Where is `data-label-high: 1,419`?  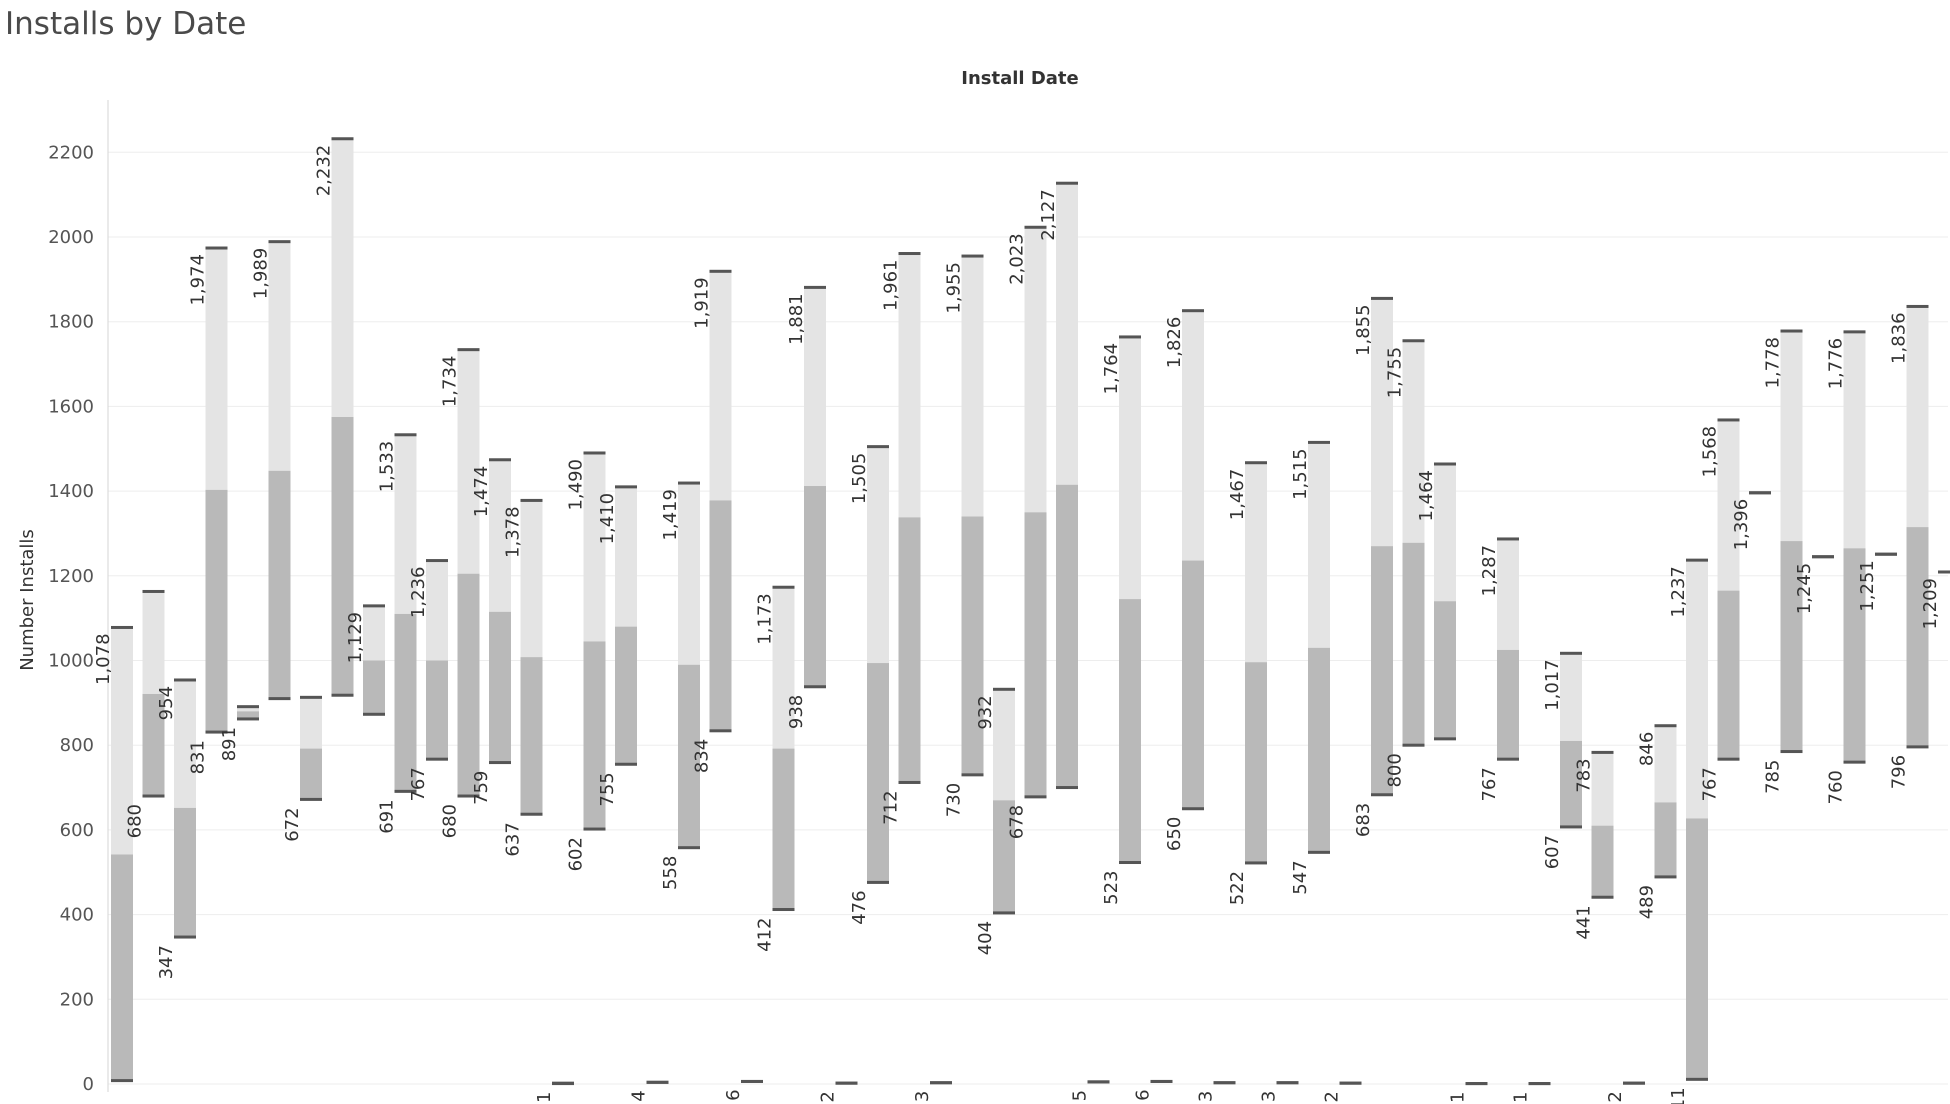 data-label-high: 1,419 is located at coordinates (670, 515).